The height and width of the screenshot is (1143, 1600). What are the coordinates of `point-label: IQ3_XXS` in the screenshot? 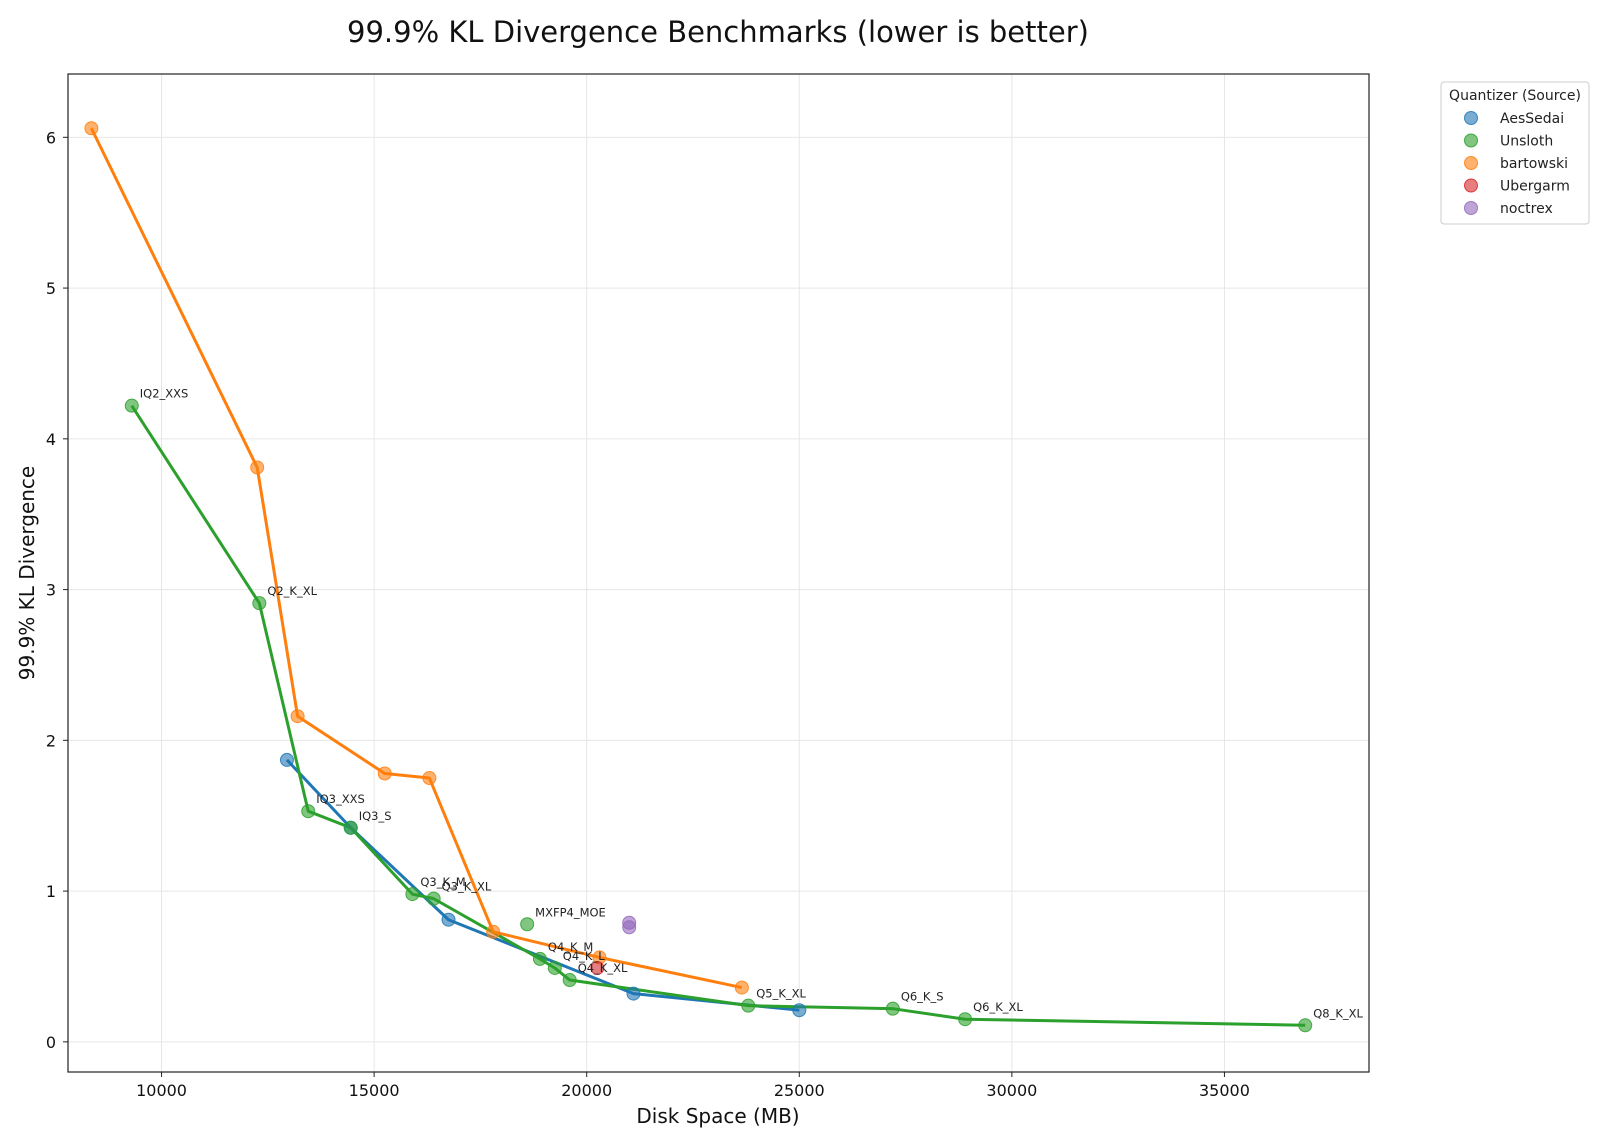 It's located at (340, 799).